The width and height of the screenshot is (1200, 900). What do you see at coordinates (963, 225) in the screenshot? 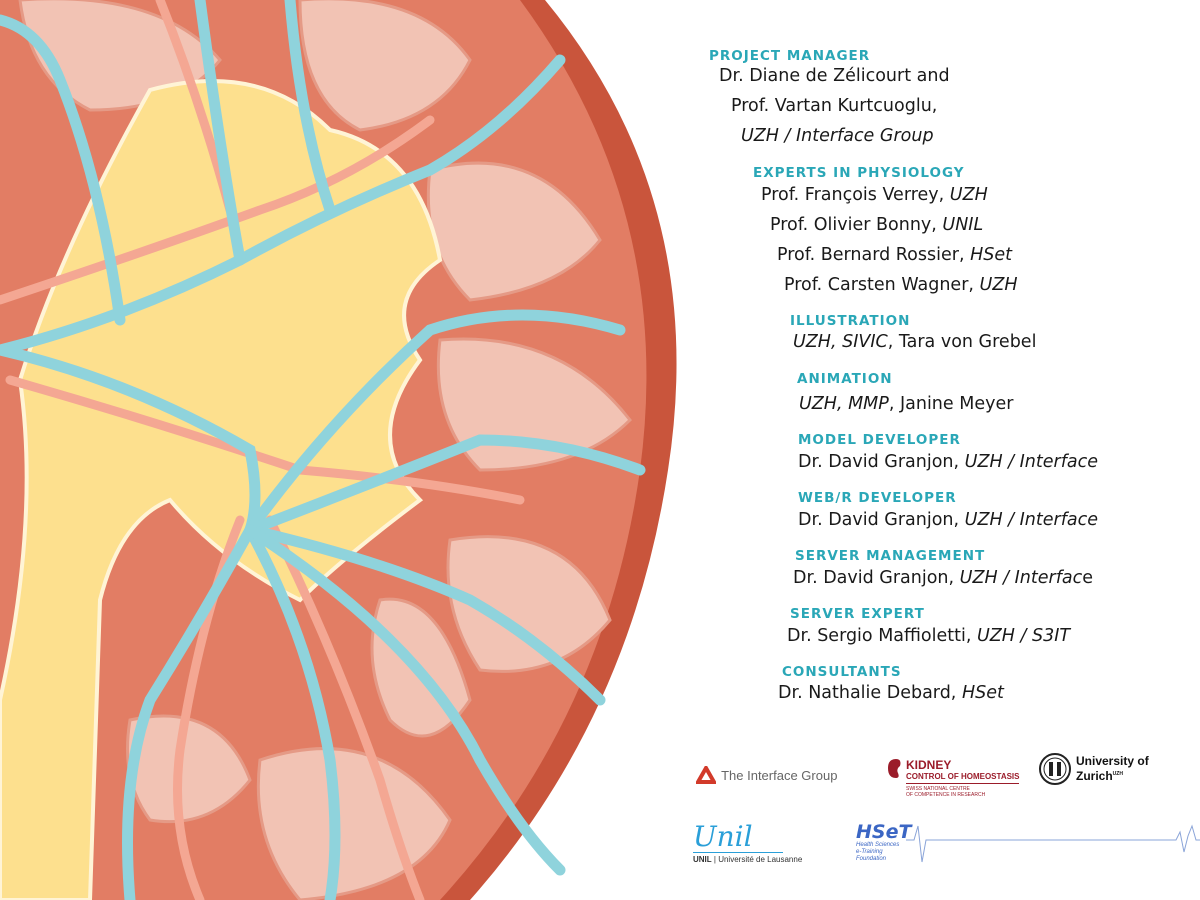
I see `credit-affiliation: UNIL` at bounding box center [963, 225].